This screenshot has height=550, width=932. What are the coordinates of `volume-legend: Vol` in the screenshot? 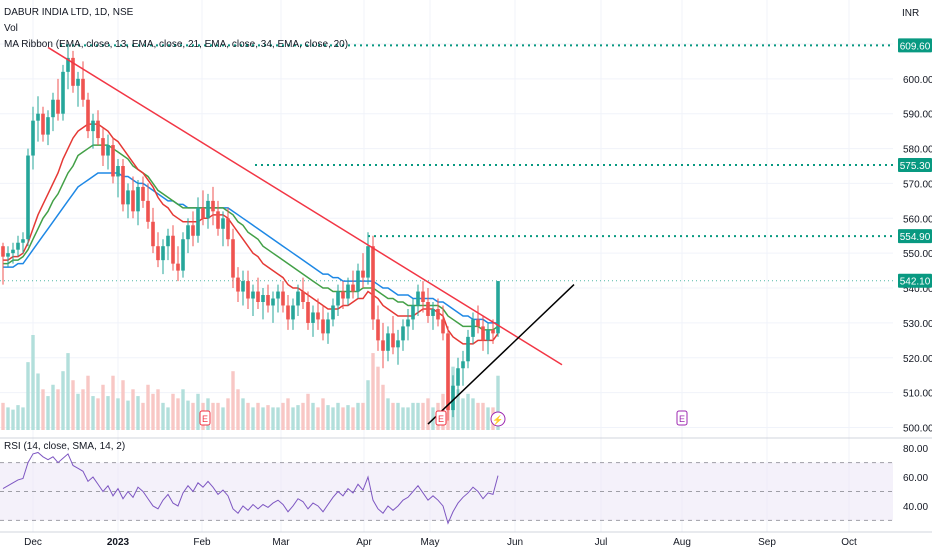 It's located at (11, 28).